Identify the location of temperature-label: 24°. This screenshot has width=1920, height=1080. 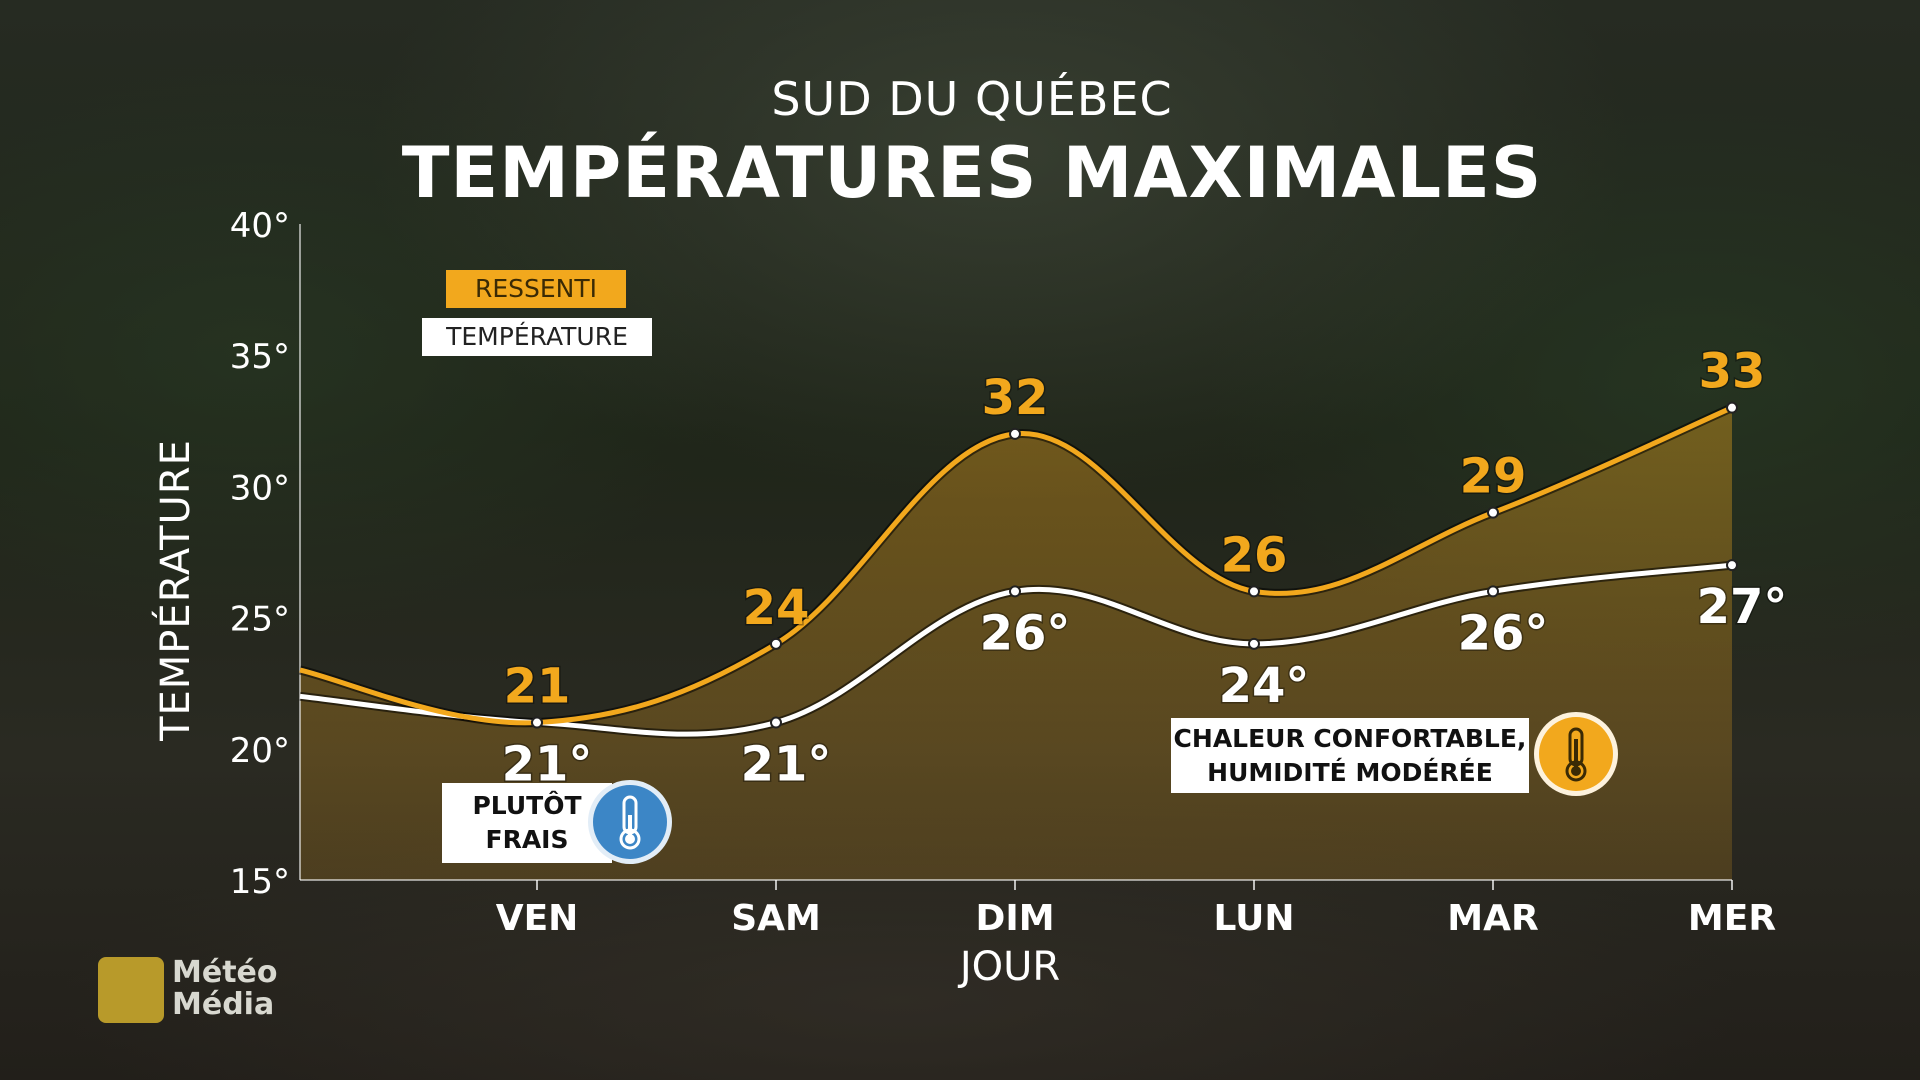
(1264, 686).